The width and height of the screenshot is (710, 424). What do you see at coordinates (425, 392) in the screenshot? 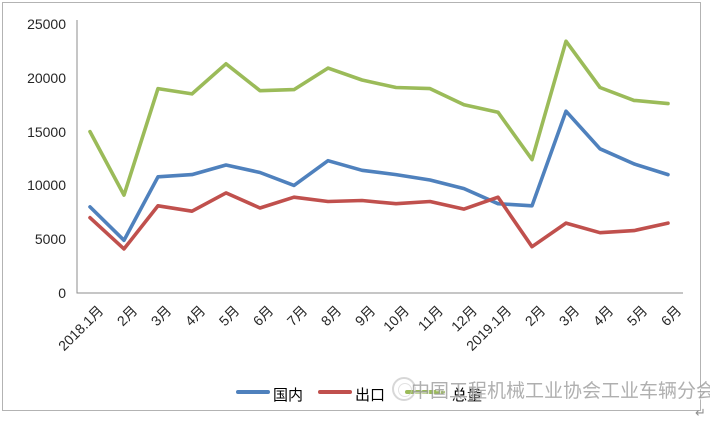
I see `legend-line-total` at bounding box center [425, 392].